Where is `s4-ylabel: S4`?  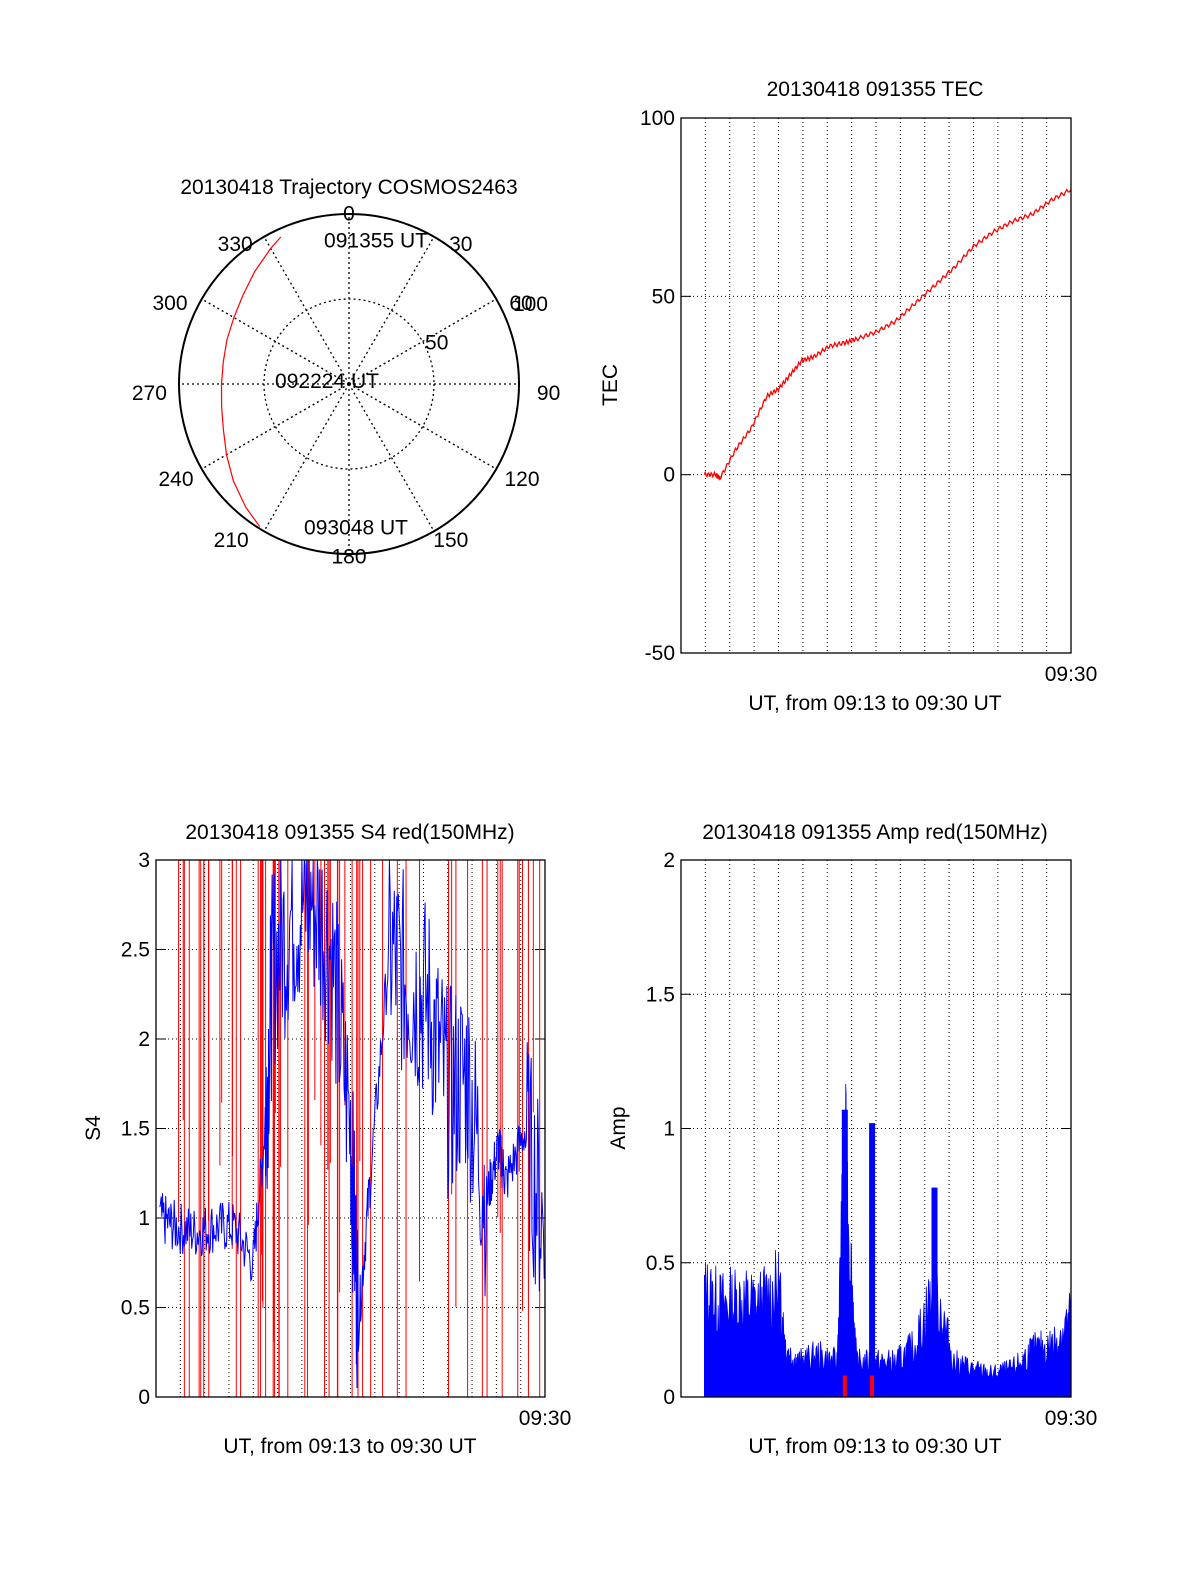
s4-ylabel: S4 is located at coordinates (93, 1128).